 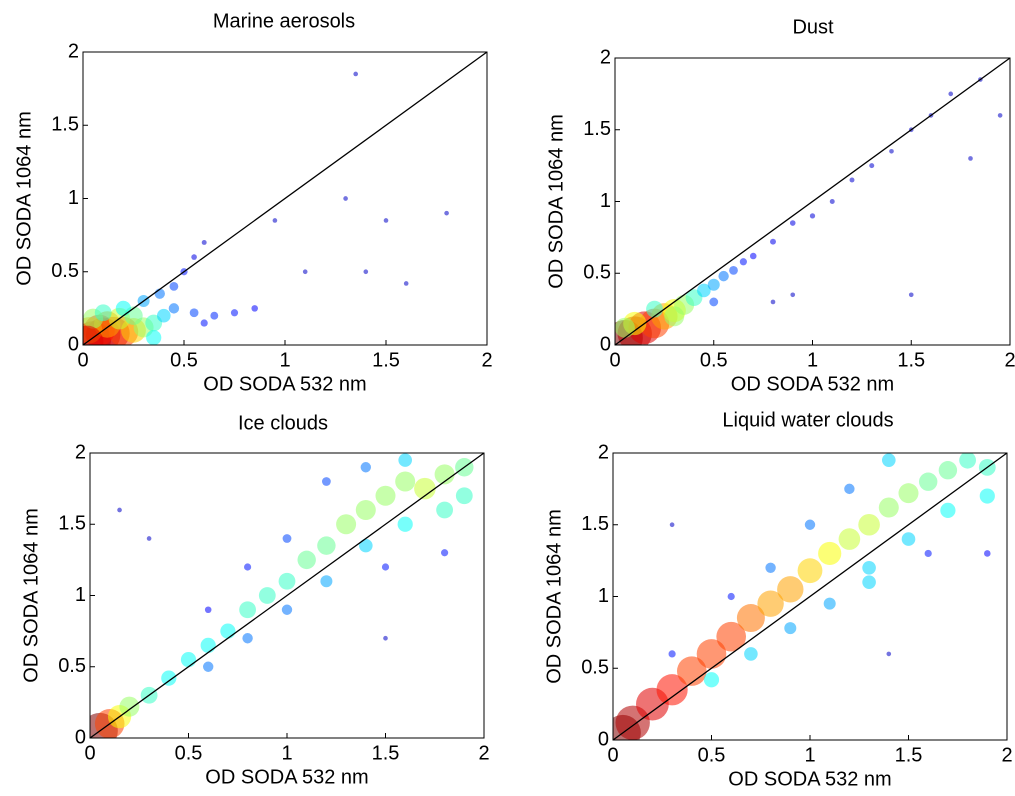 I want to click on chart-title: Ice clouds, so click(x=283, y=423).